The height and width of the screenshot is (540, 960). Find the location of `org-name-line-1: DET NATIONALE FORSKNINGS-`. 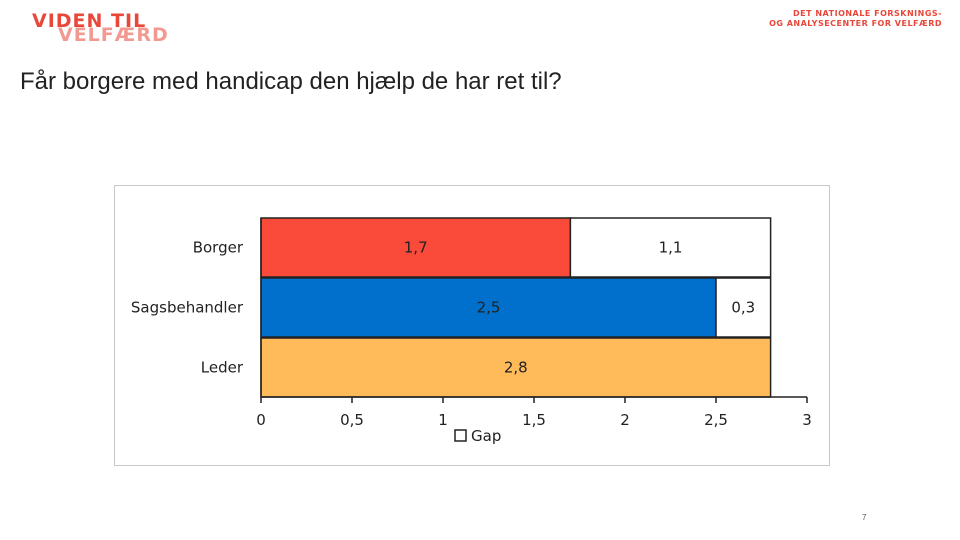

org-name-line-1: DET NATIONALE FORSKNINGS- is located at coordinates (867, 13).